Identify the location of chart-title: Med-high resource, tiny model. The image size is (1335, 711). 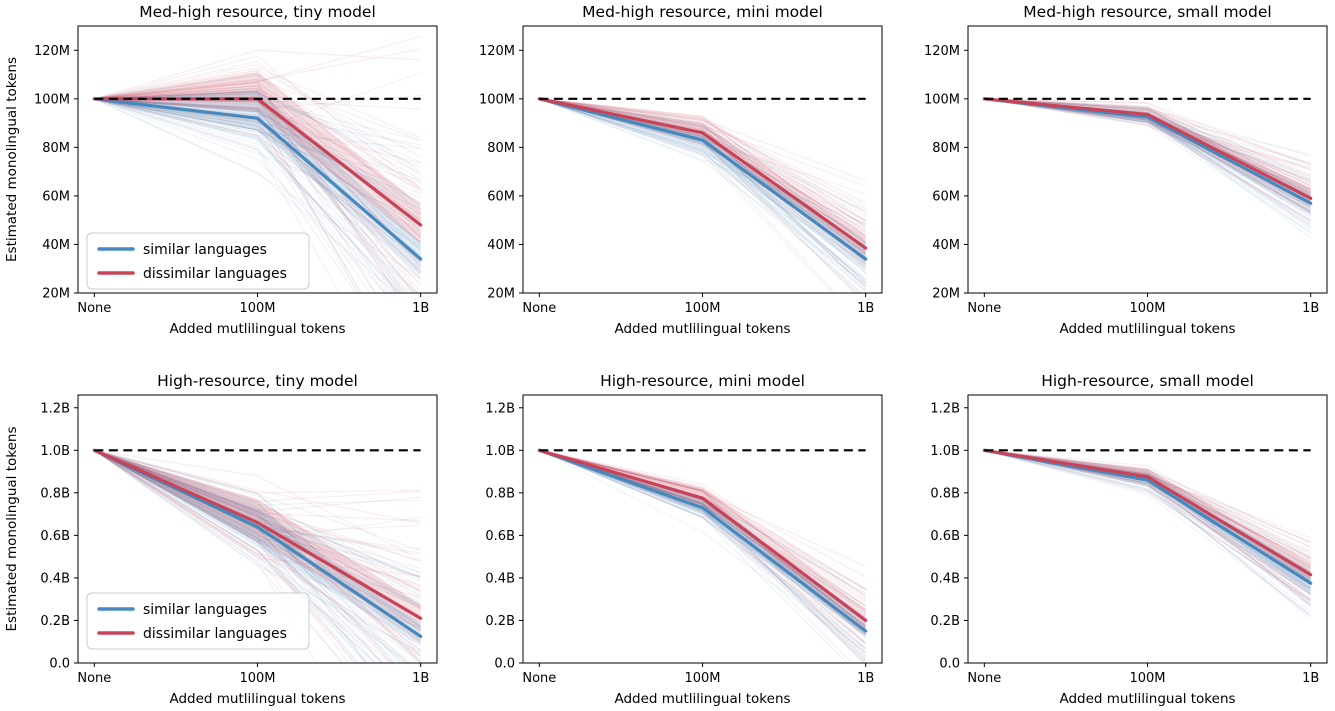
(257, 12).